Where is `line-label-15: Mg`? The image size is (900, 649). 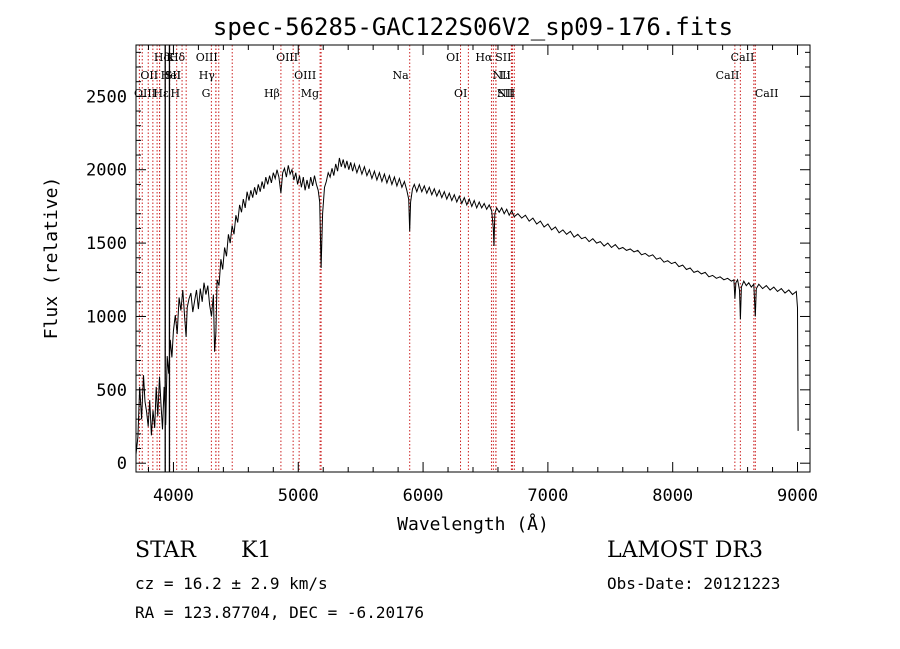 line-label-15: Mg is located at coordinates (310, 93).